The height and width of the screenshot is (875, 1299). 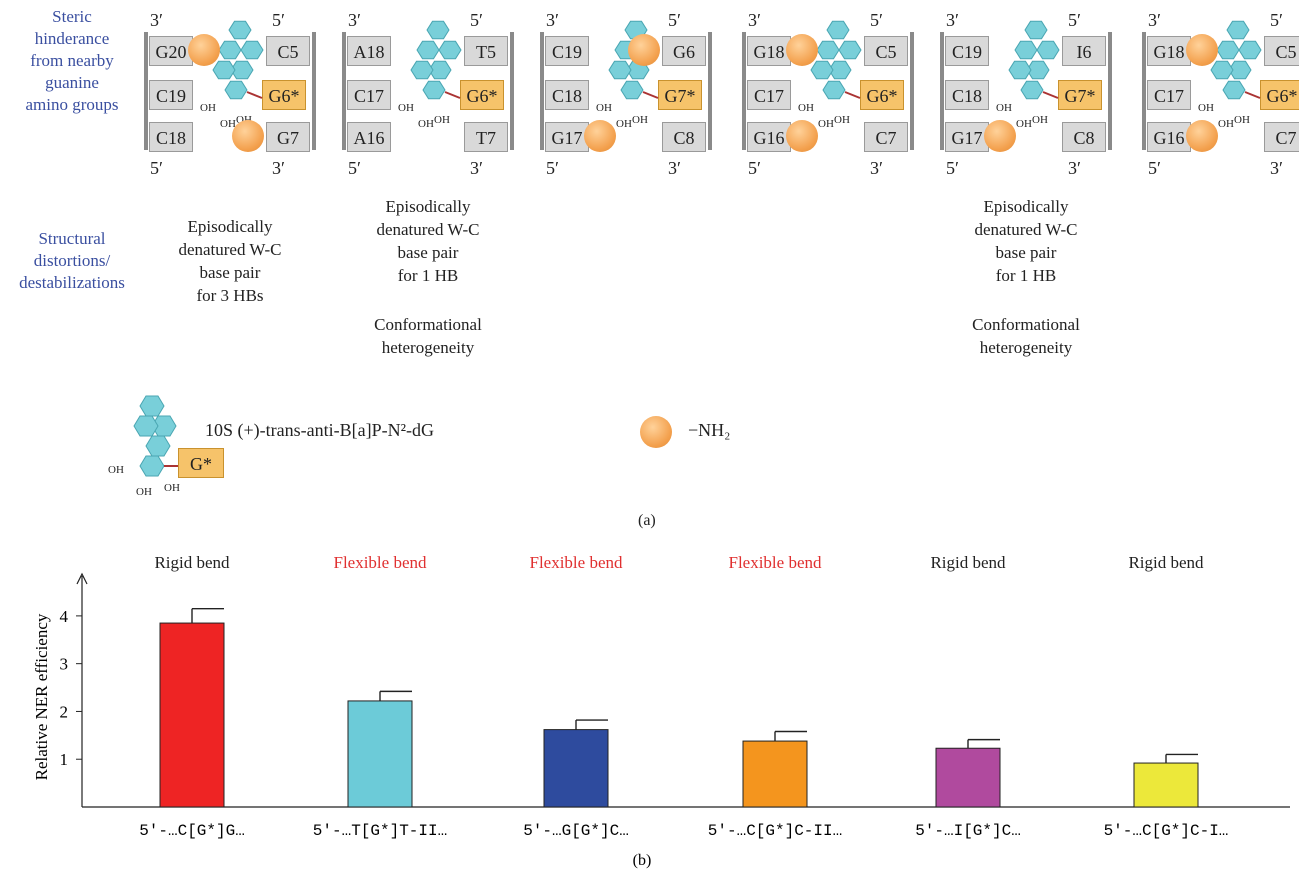 What do you see at coordinates (72, 38) in the screenshot?
I see `steric-label-line: hinderance` at bounding box center [72, 38].